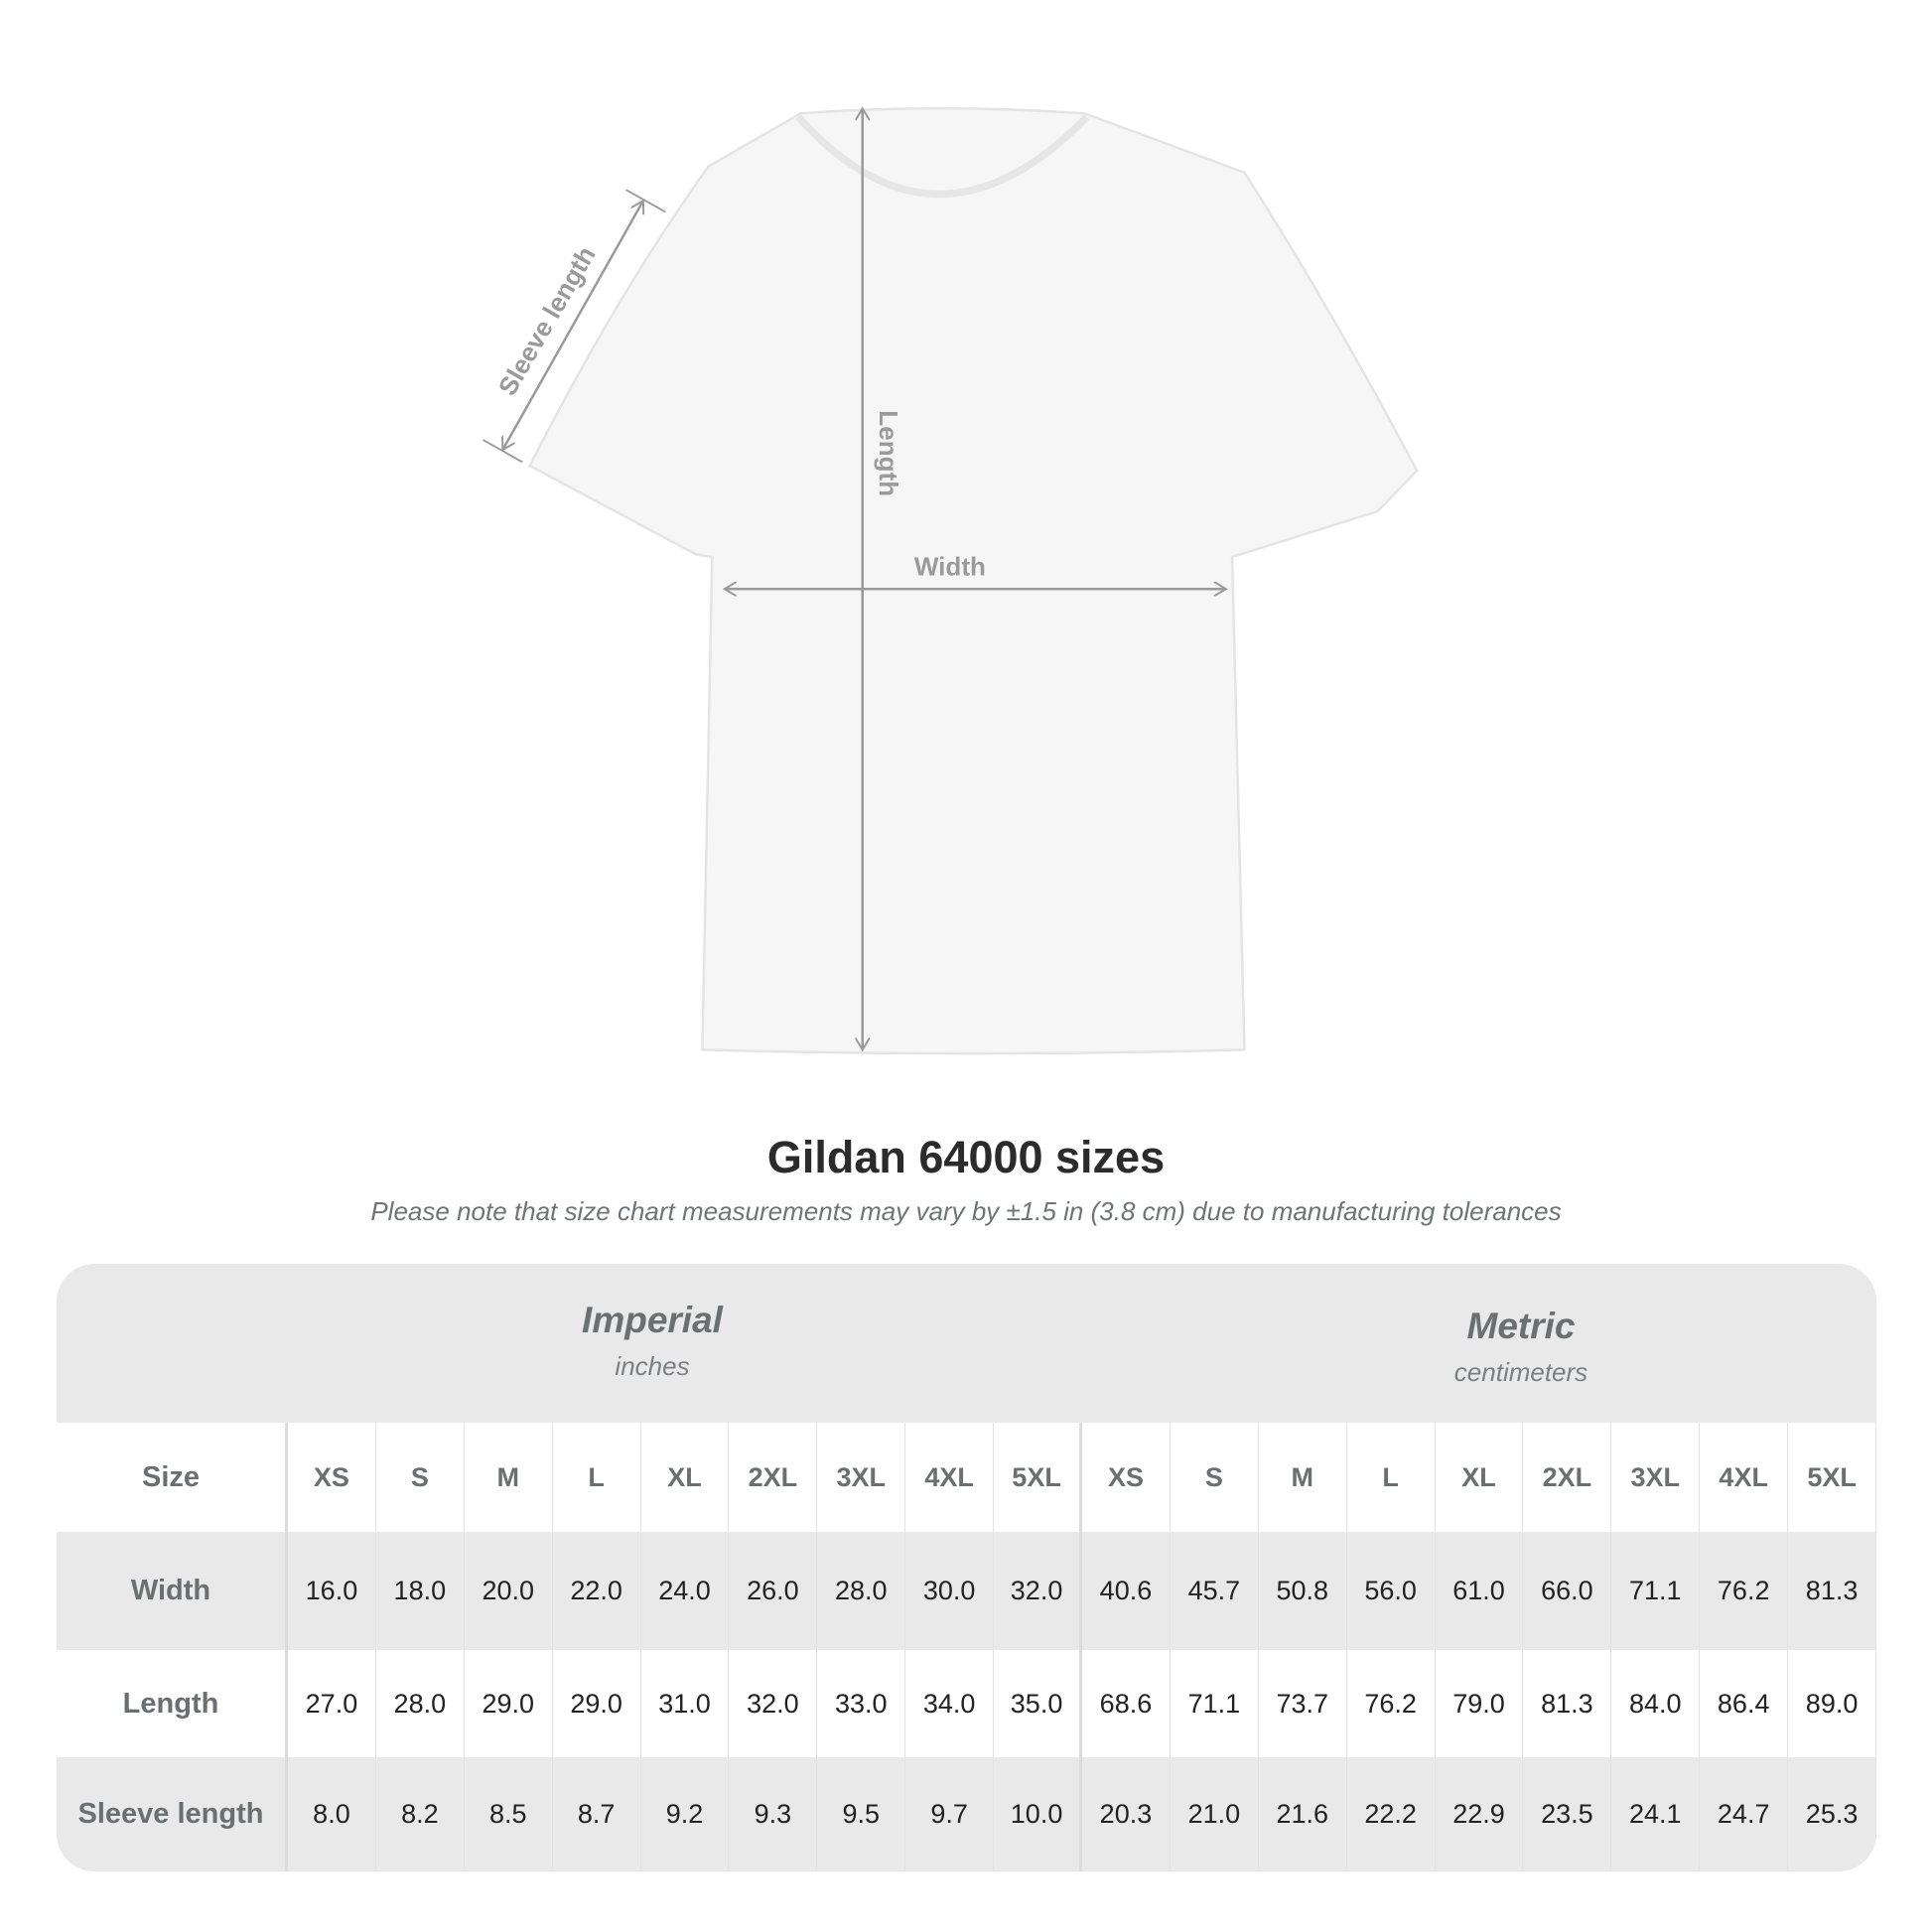 This screenshot has height=1932, width=1932. Describe the element at coordinates (686, 1591) in the screenshot. I see `cell-imperial: 24.0` at that location.